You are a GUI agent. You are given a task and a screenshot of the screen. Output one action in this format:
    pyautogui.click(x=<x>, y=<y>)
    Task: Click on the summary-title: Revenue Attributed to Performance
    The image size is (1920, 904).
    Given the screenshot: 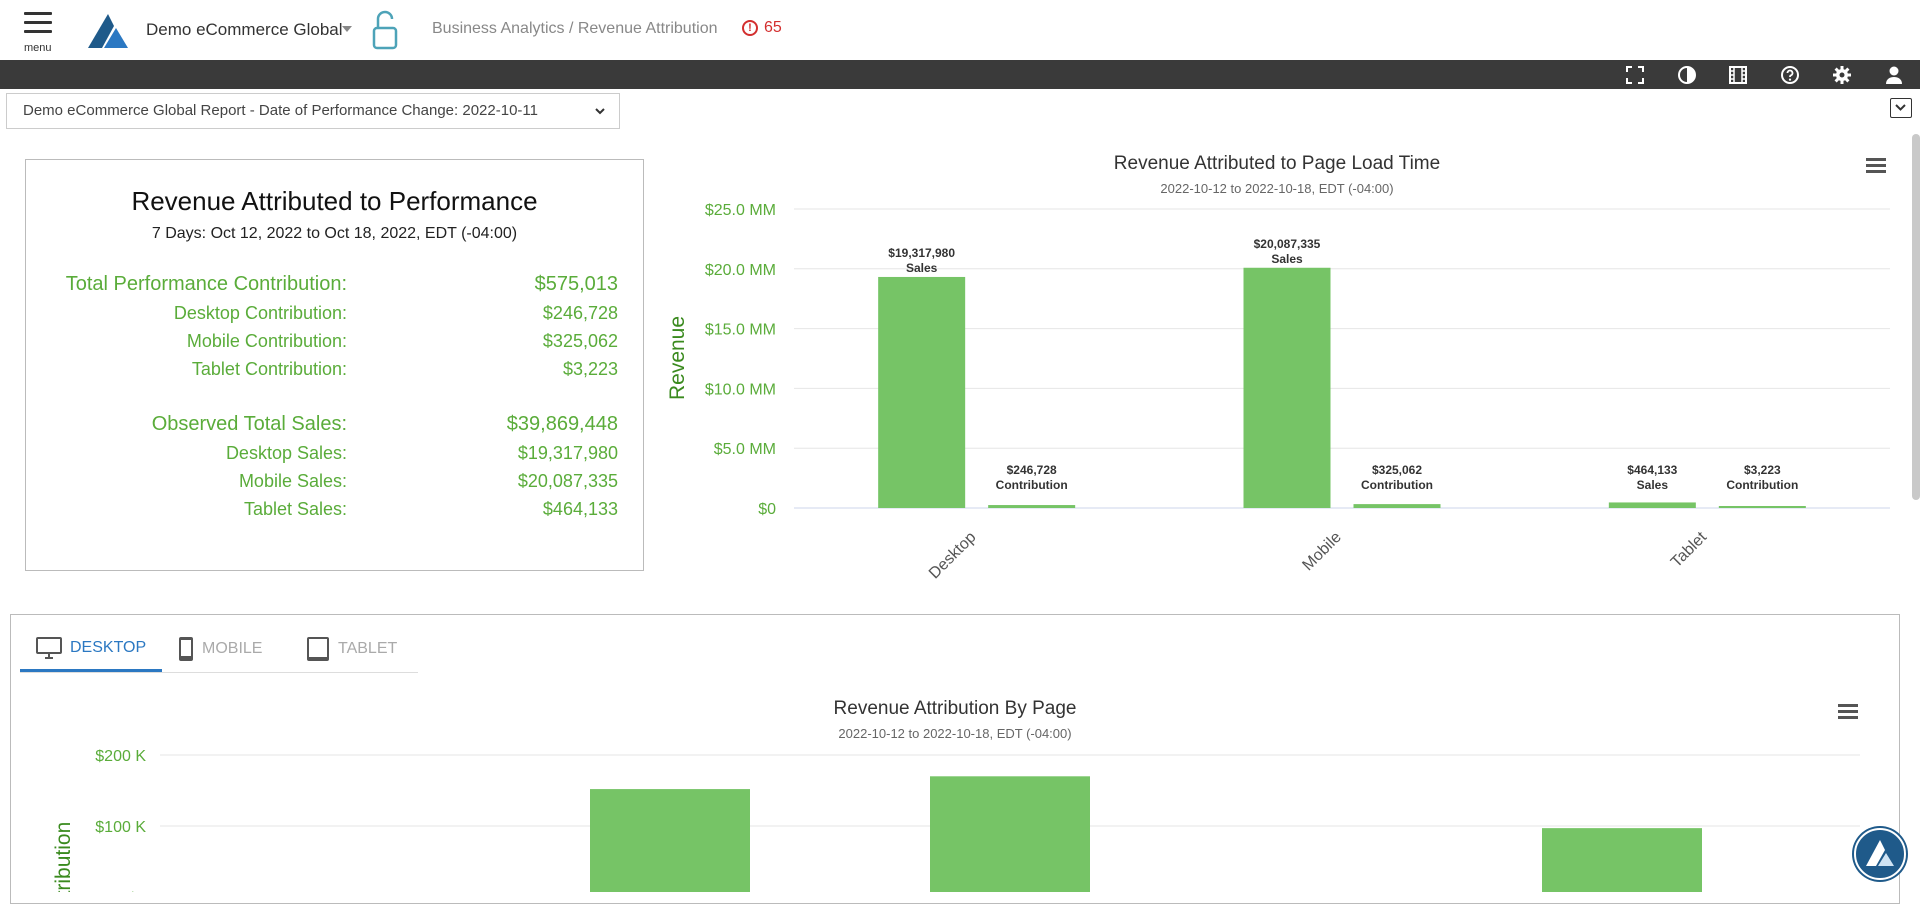 What is the action you would take?
    pyautogui.click(x=334, y=201)
    